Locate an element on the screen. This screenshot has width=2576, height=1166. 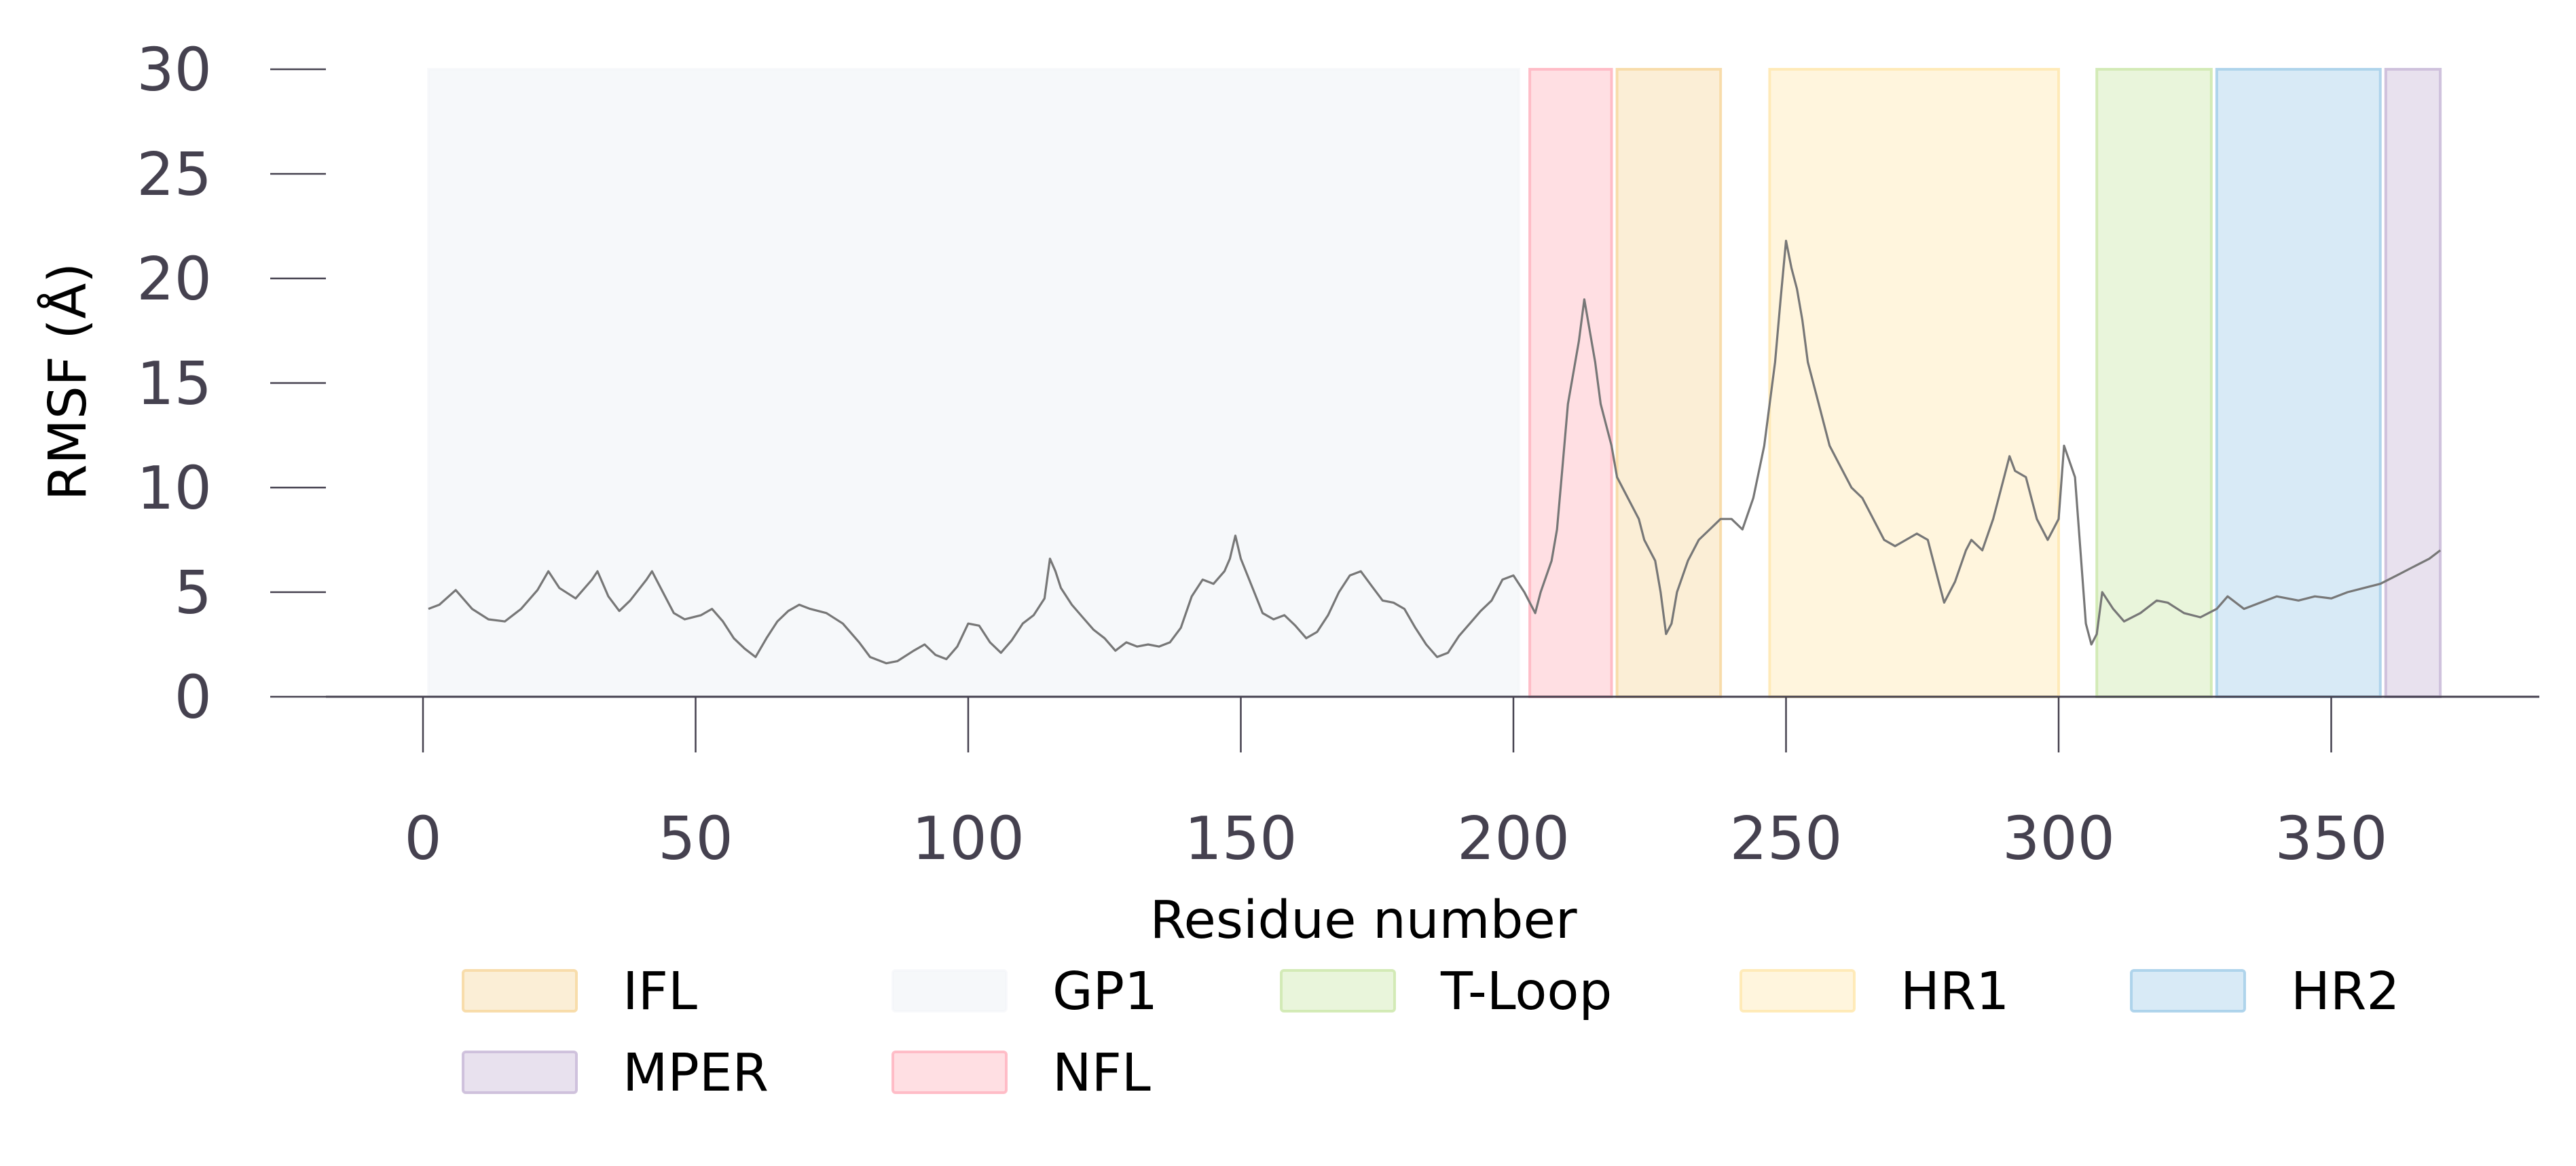
y-tick-label: 10 is located at coordinates (174, 488).